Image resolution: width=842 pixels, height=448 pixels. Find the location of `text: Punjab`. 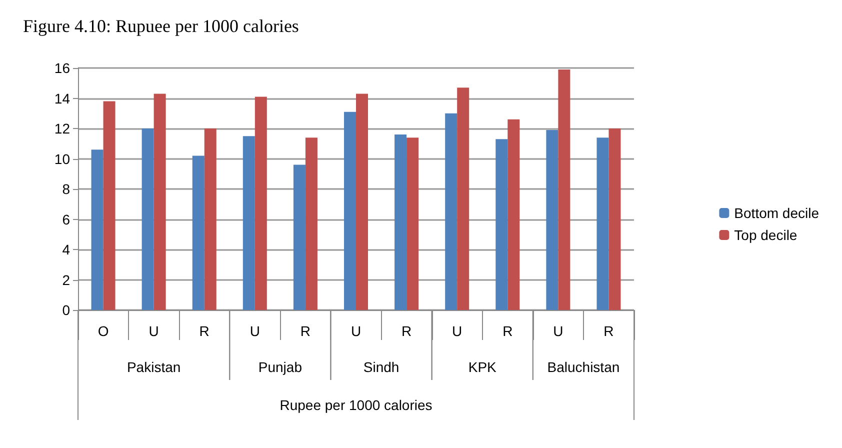

text: Punjab is located at coordinates (280, 367).